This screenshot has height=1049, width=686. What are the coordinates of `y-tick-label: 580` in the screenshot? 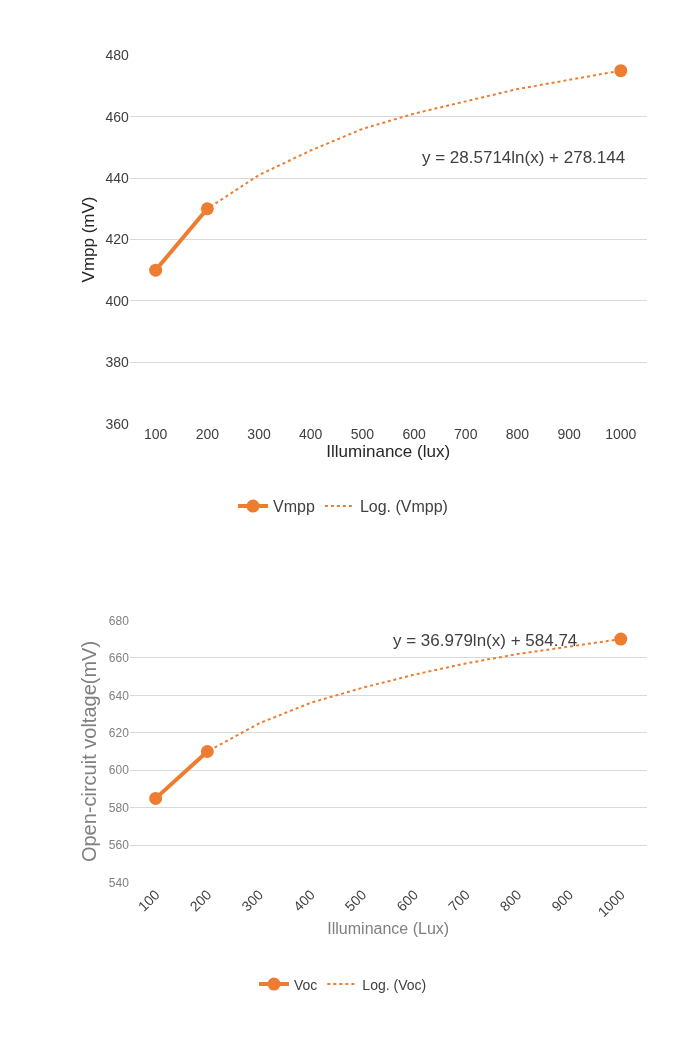 It's located at (119, 807).